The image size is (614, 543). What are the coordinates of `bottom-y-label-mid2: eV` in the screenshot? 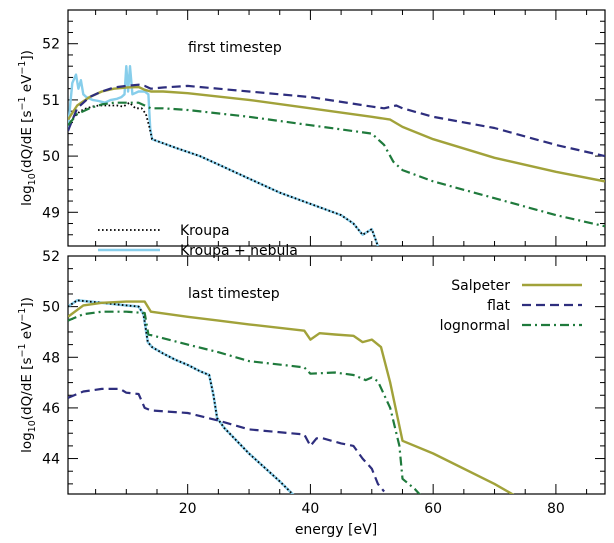 It's located at (27, 332).